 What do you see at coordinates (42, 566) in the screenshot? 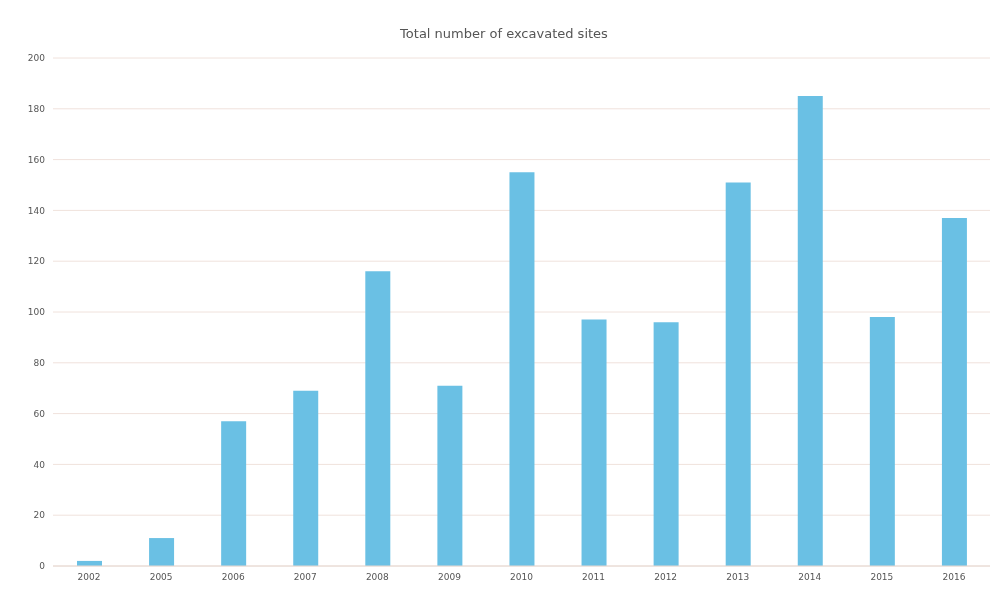
I see `y-tick-label: 0` at bounding box center [42, 566].